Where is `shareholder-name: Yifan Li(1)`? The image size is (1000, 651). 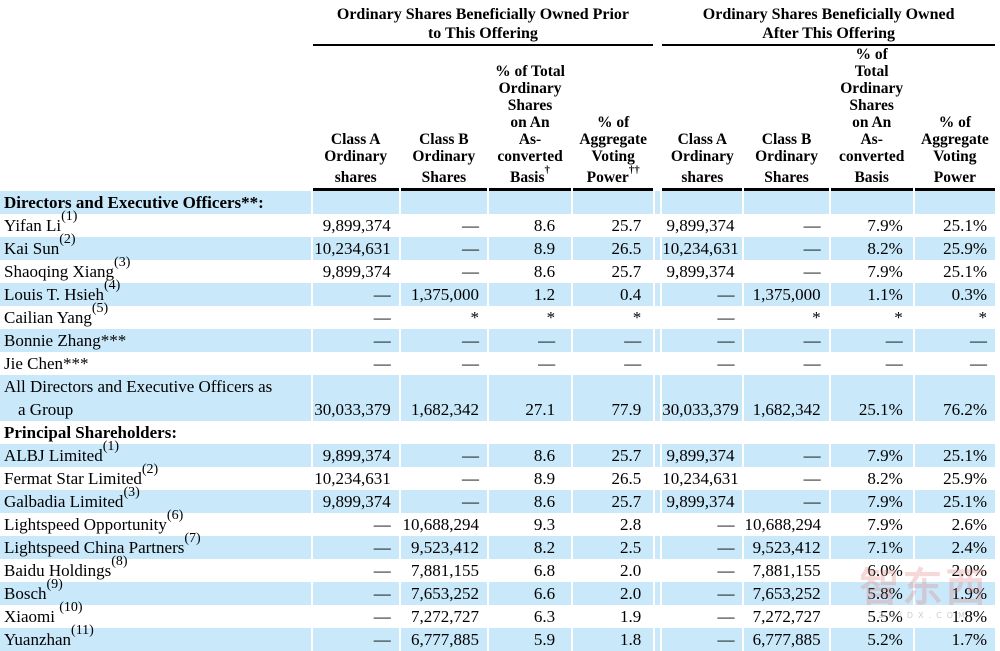
shareholder-name: Yifan Li(1) is located at coordinates (41, 222).